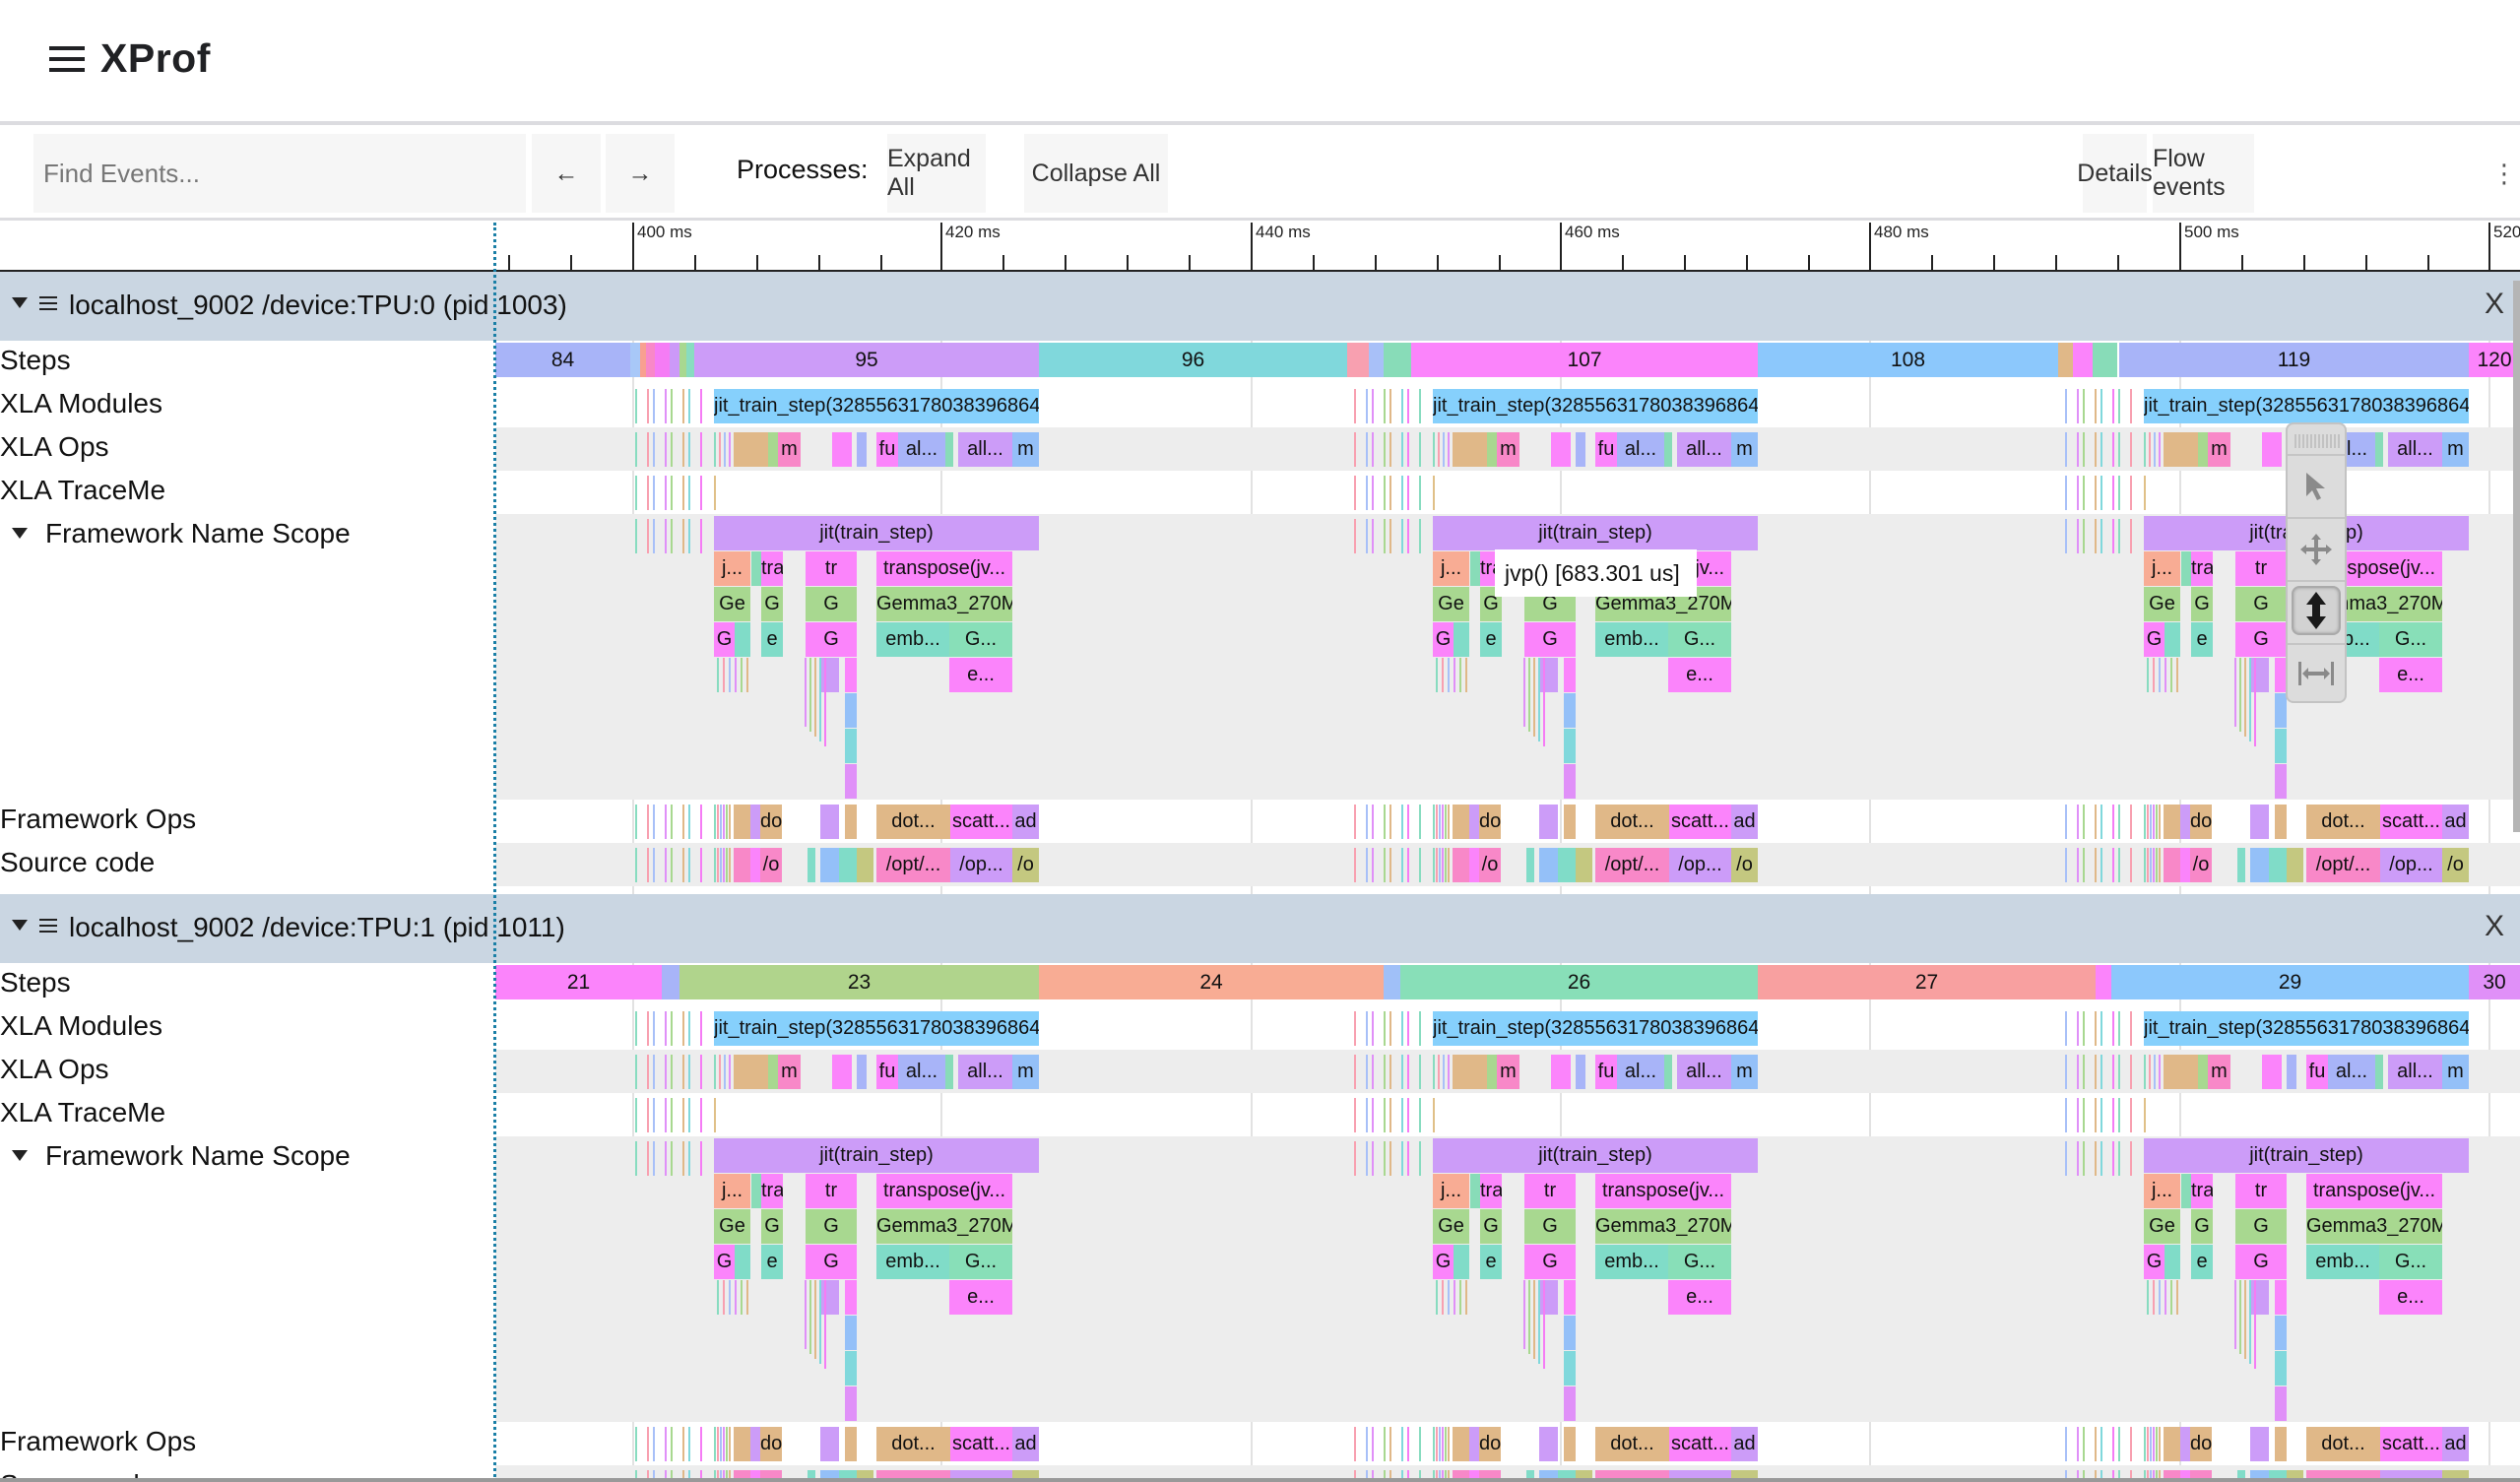  Describe the element at coordinates (2316, 610) in the screenshot. I see `zoom-mode-button` at that location.